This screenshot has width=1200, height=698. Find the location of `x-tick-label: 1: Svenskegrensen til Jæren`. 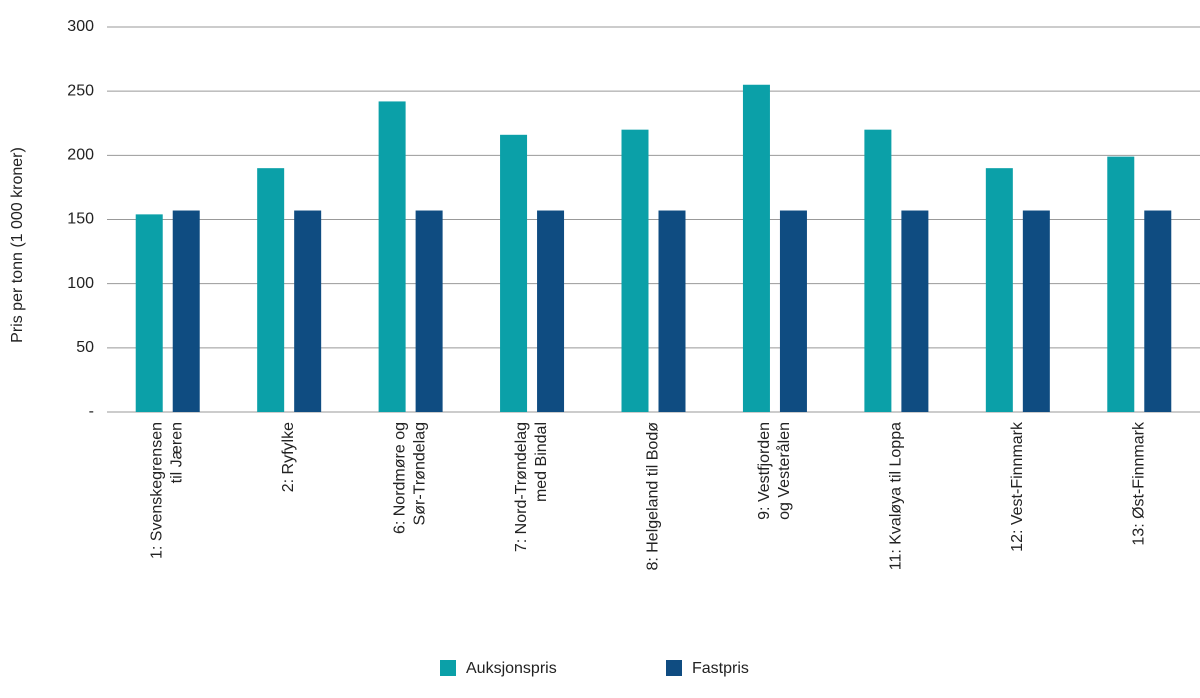

x-tick-label: 1: Svenskegrensen til Jæren is located at coordinates (167, 490).